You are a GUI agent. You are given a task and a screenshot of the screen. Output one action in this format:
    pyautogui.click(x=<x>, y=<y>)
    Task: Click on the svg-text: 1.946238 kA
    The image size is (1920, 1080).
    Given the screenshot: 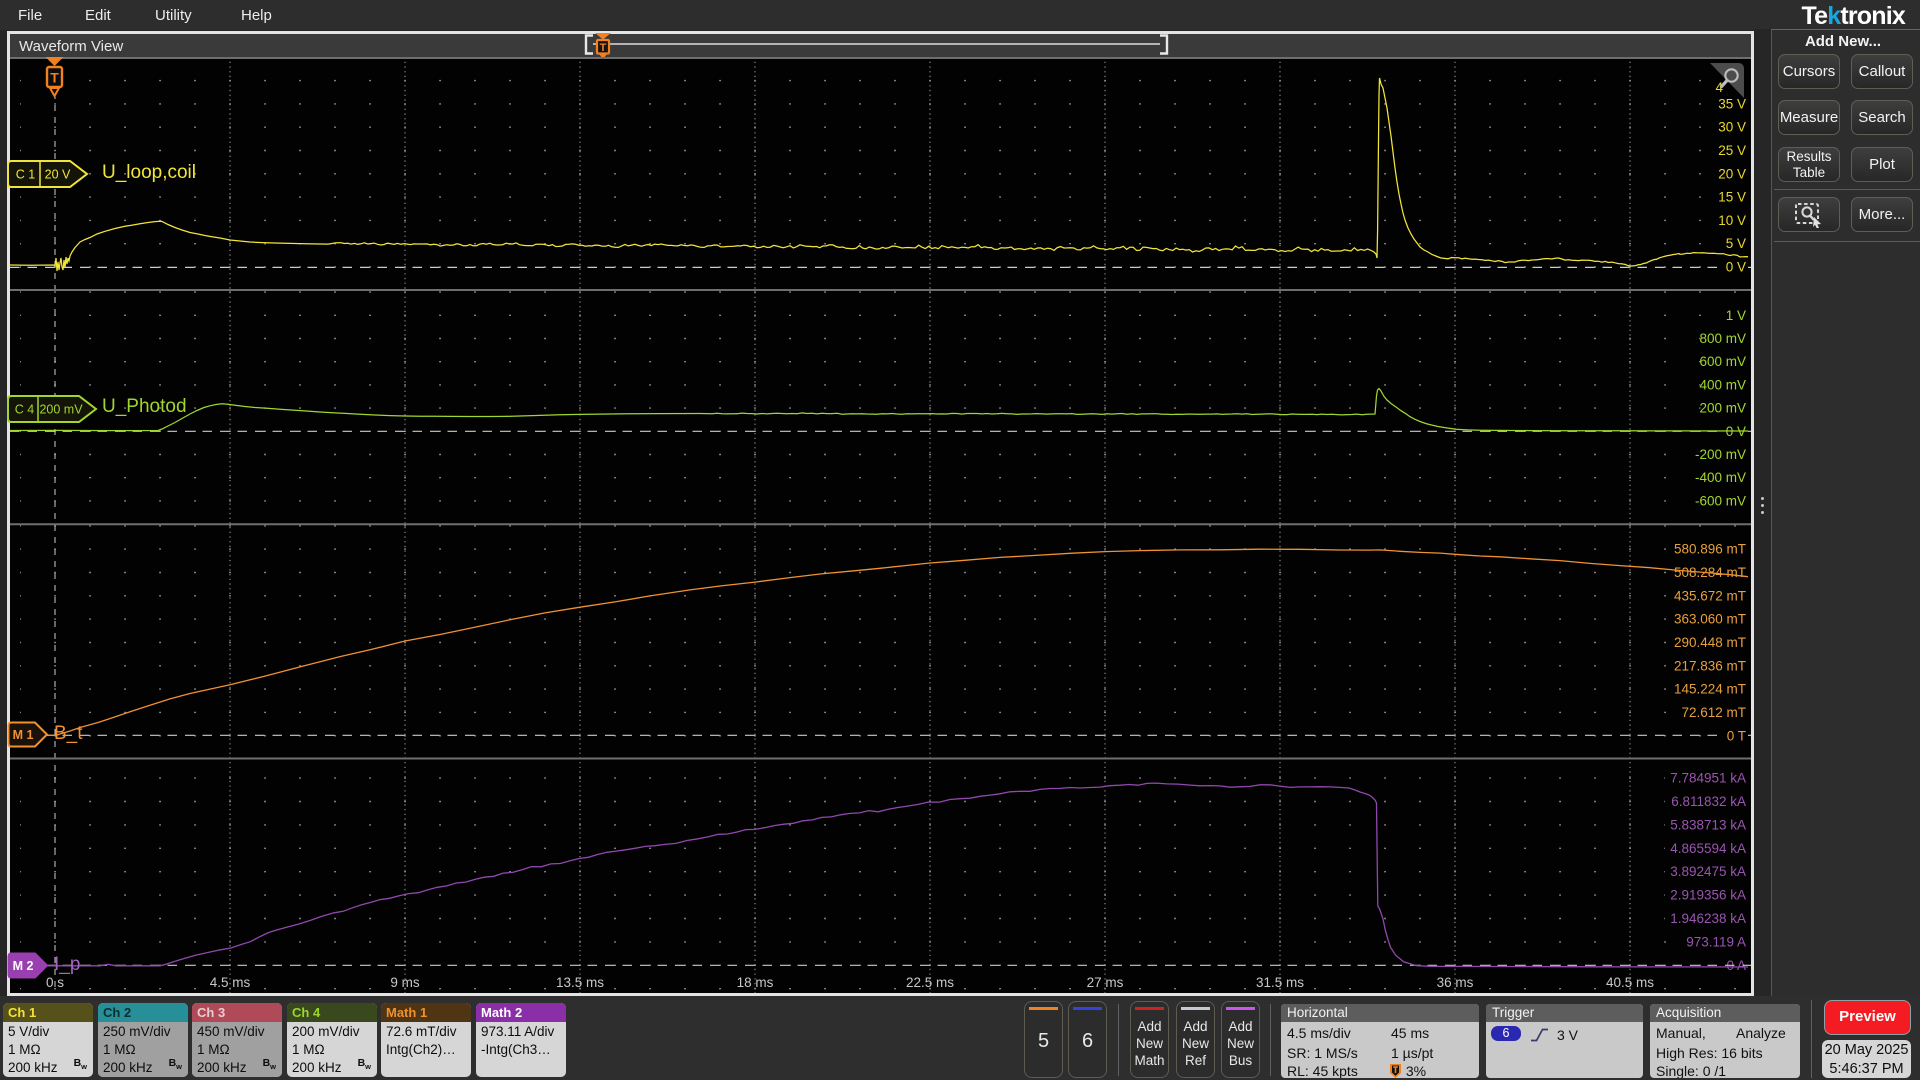 What is the action you would take?
    pyautogui.click(x=1708, y=918)
    